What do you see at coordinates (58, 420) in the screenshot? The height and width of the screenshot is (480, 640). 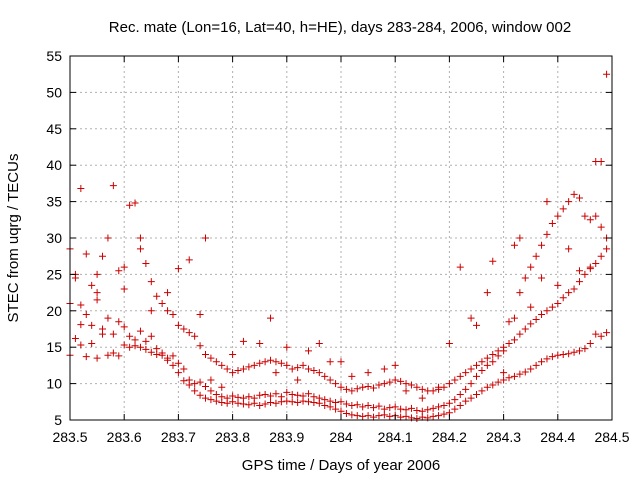 I see `y-tick-label: 5` at bounding box center [58, 420].